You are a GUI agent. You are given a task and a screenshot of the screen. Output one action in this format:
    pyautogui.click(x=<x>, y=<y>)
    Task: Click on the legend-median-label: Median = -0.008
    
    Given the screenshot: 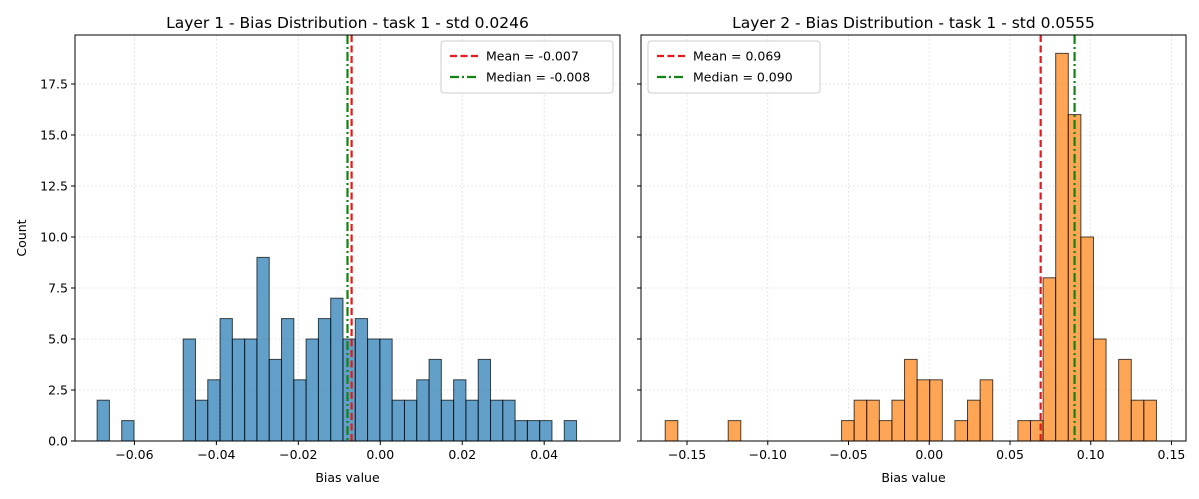 What is the action you would take?
    pyautogui.click(x=538, y=77)
    